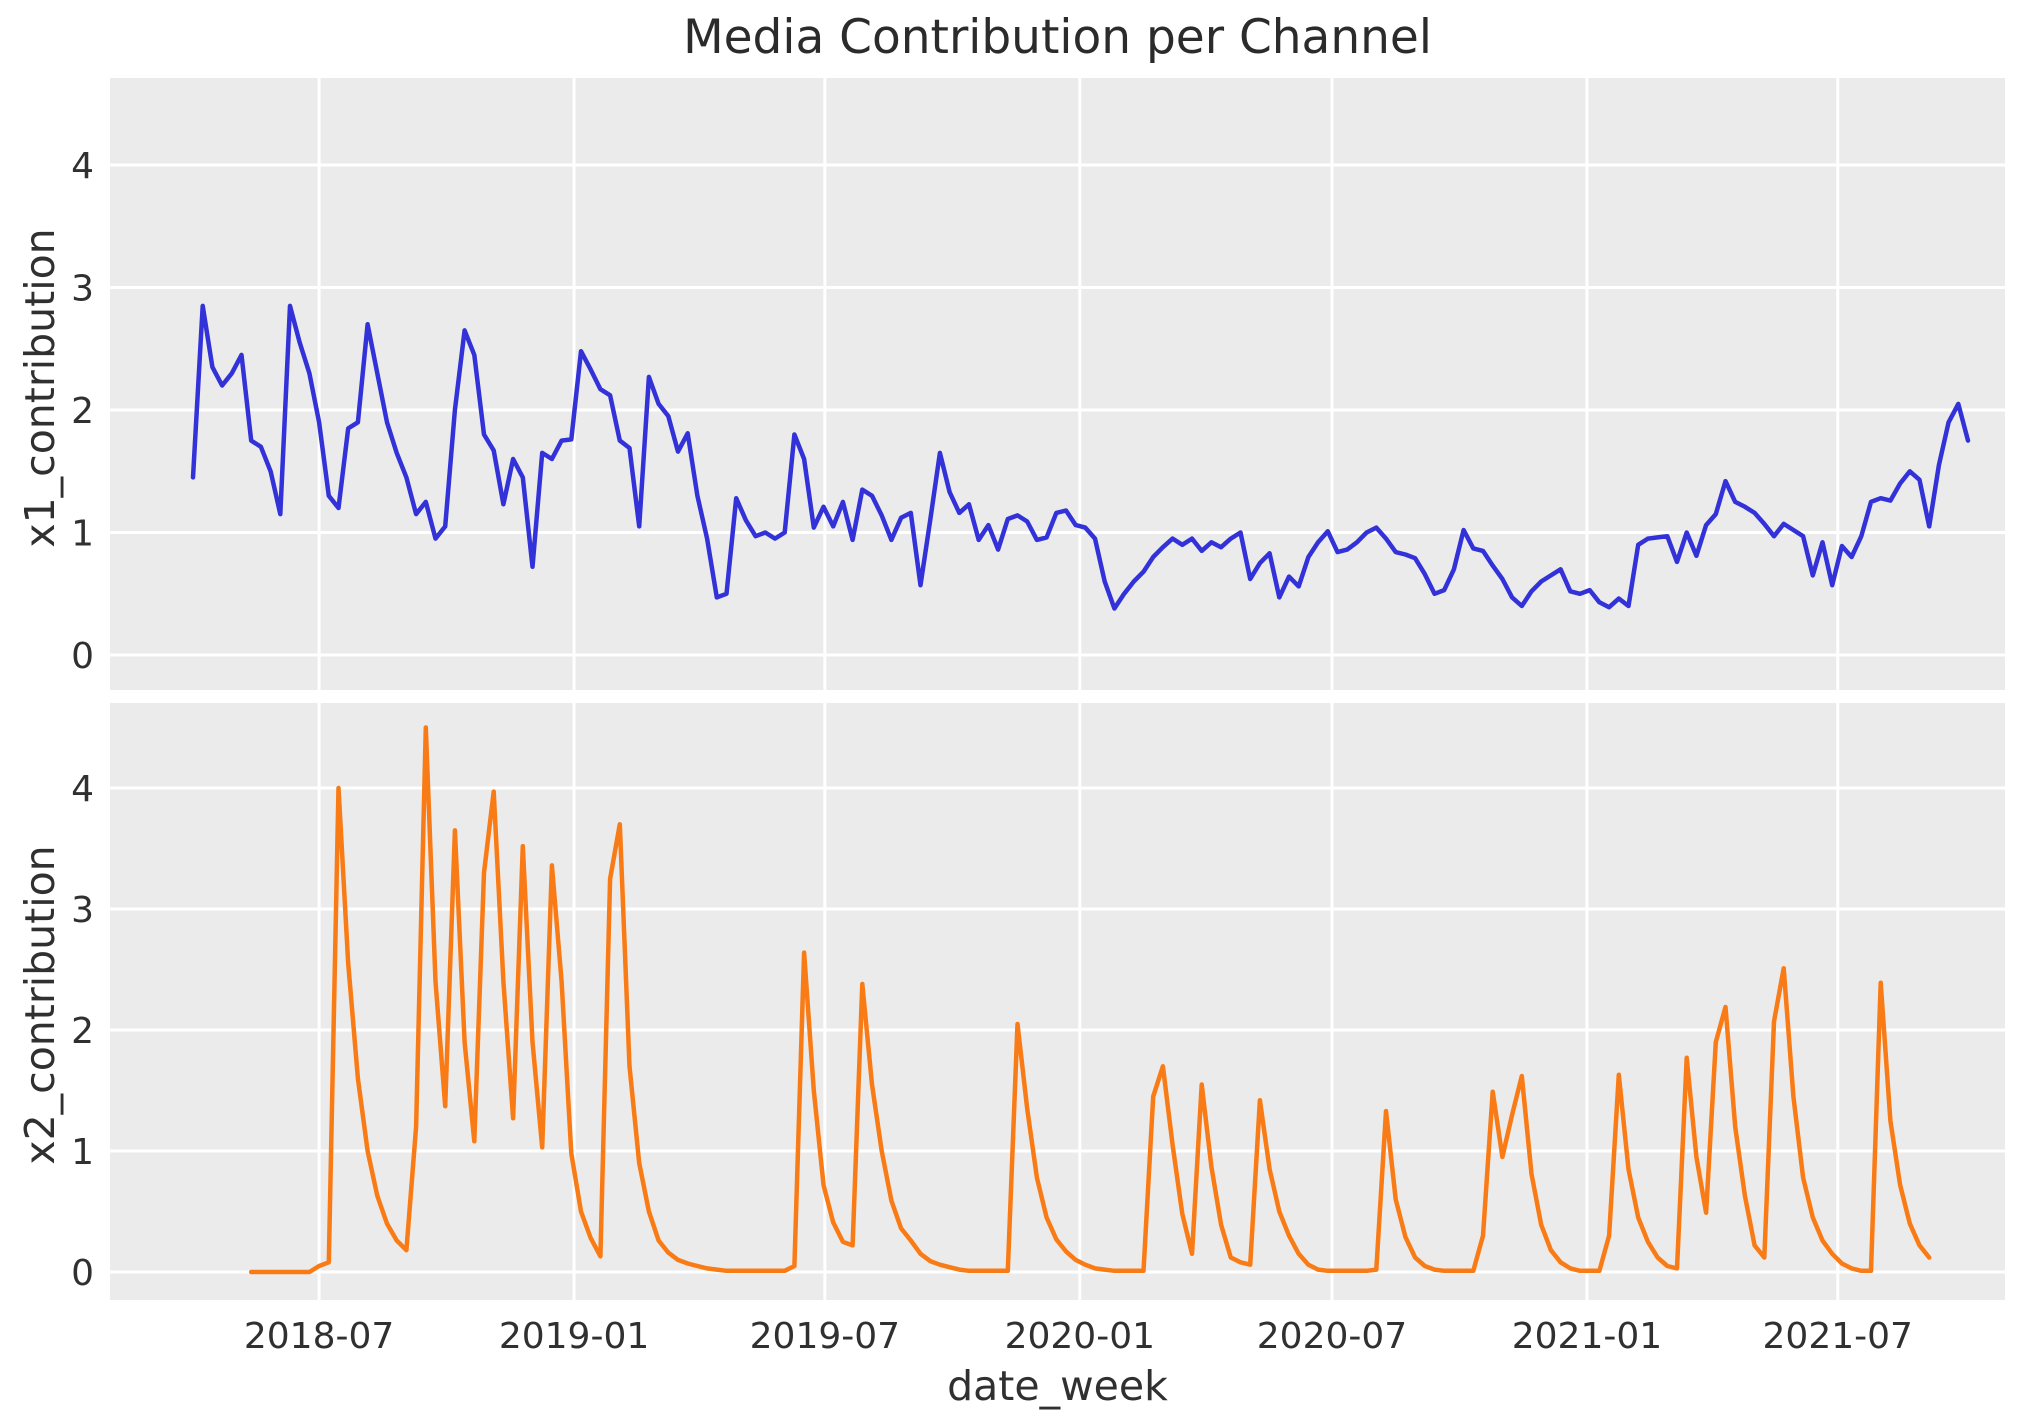 This screenshot has height=1423, width=2023. Describe the element at coordinates (40, 388) in the screenshot. I see `y-axis-label-x1-contribution: x1_contribution` at that location.